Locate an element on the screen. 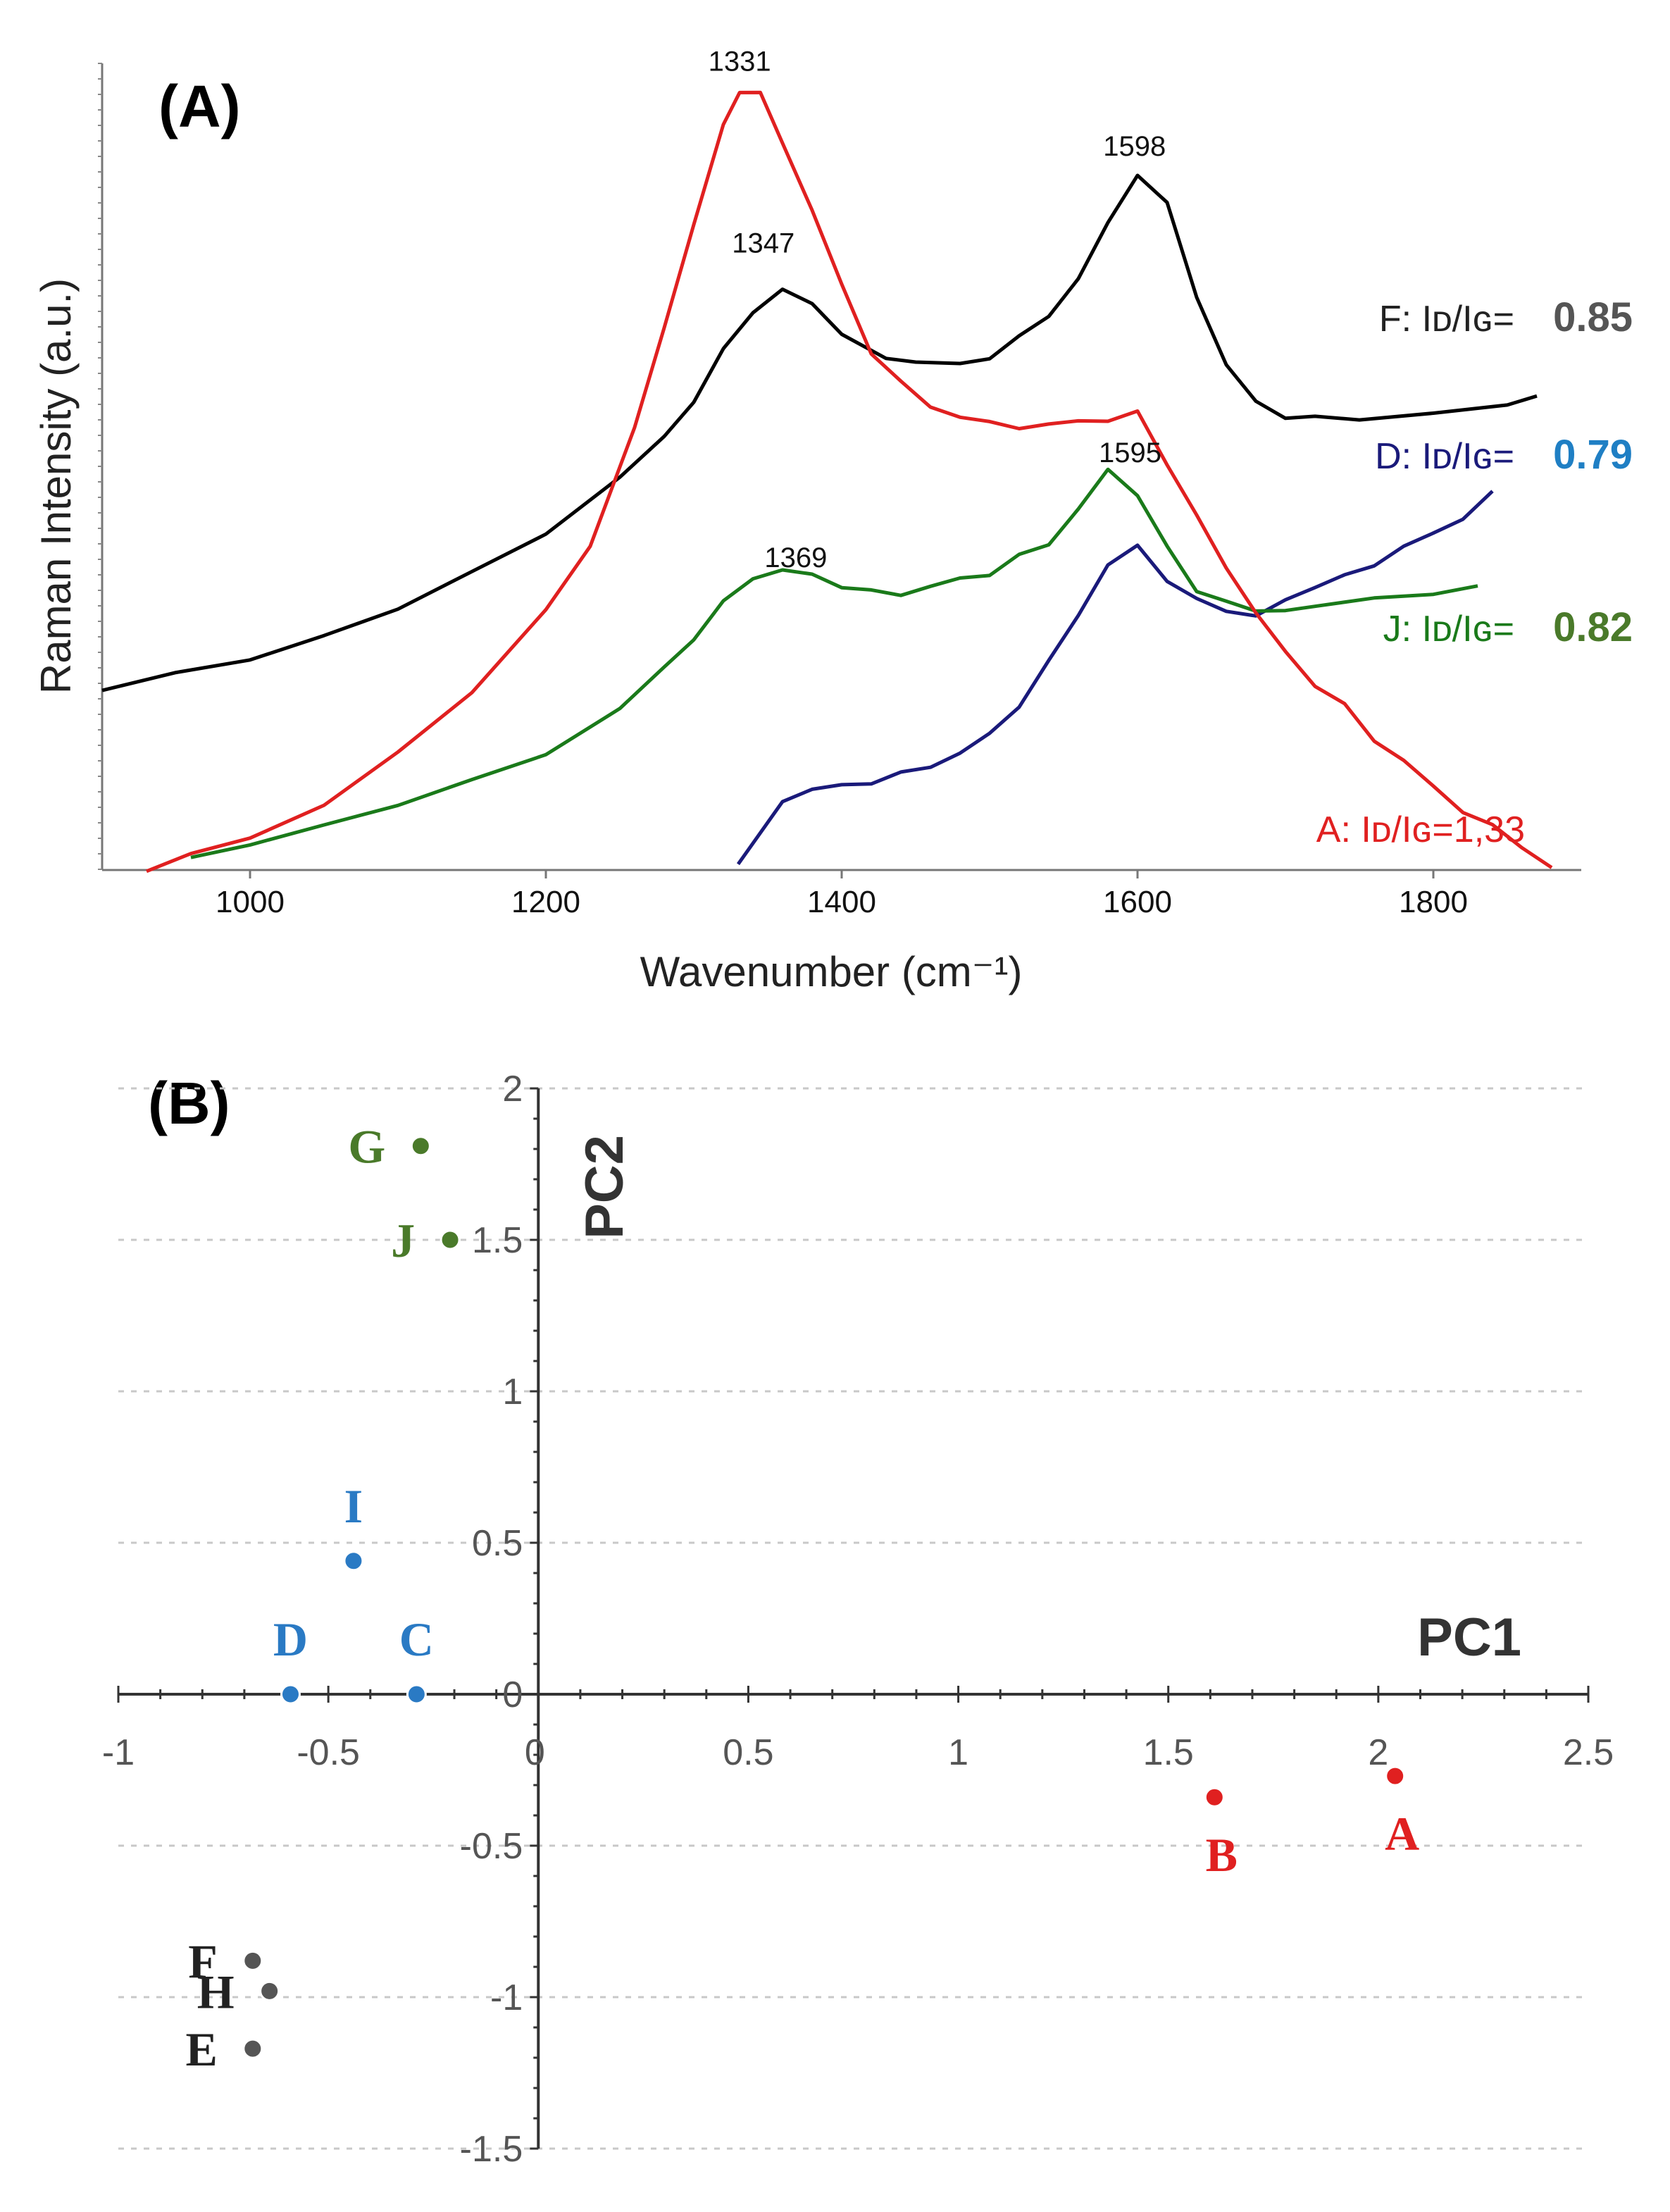  origin-y-label: 0 is located at coordinates (513, 1694).